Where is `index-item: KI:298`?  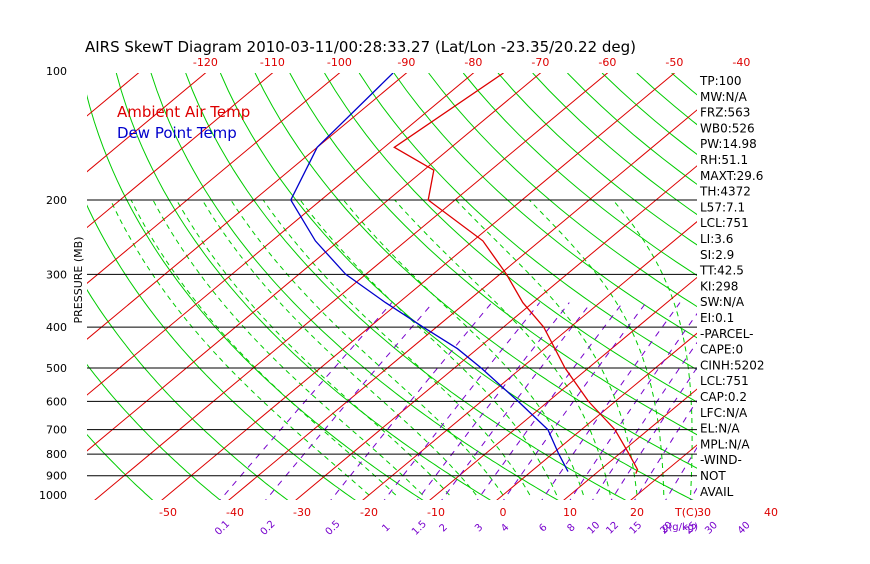 index-item: KI:298 is located at coordinates (719, 286).